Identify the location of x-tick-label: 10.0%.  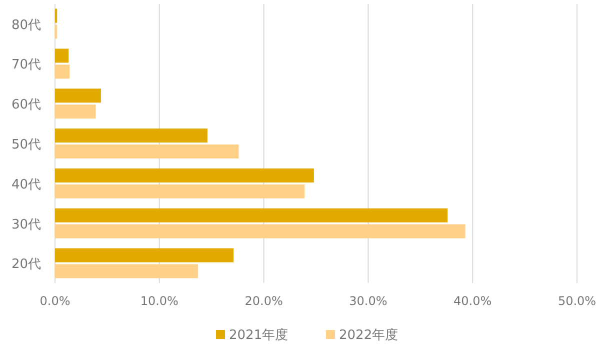
(159, 301).